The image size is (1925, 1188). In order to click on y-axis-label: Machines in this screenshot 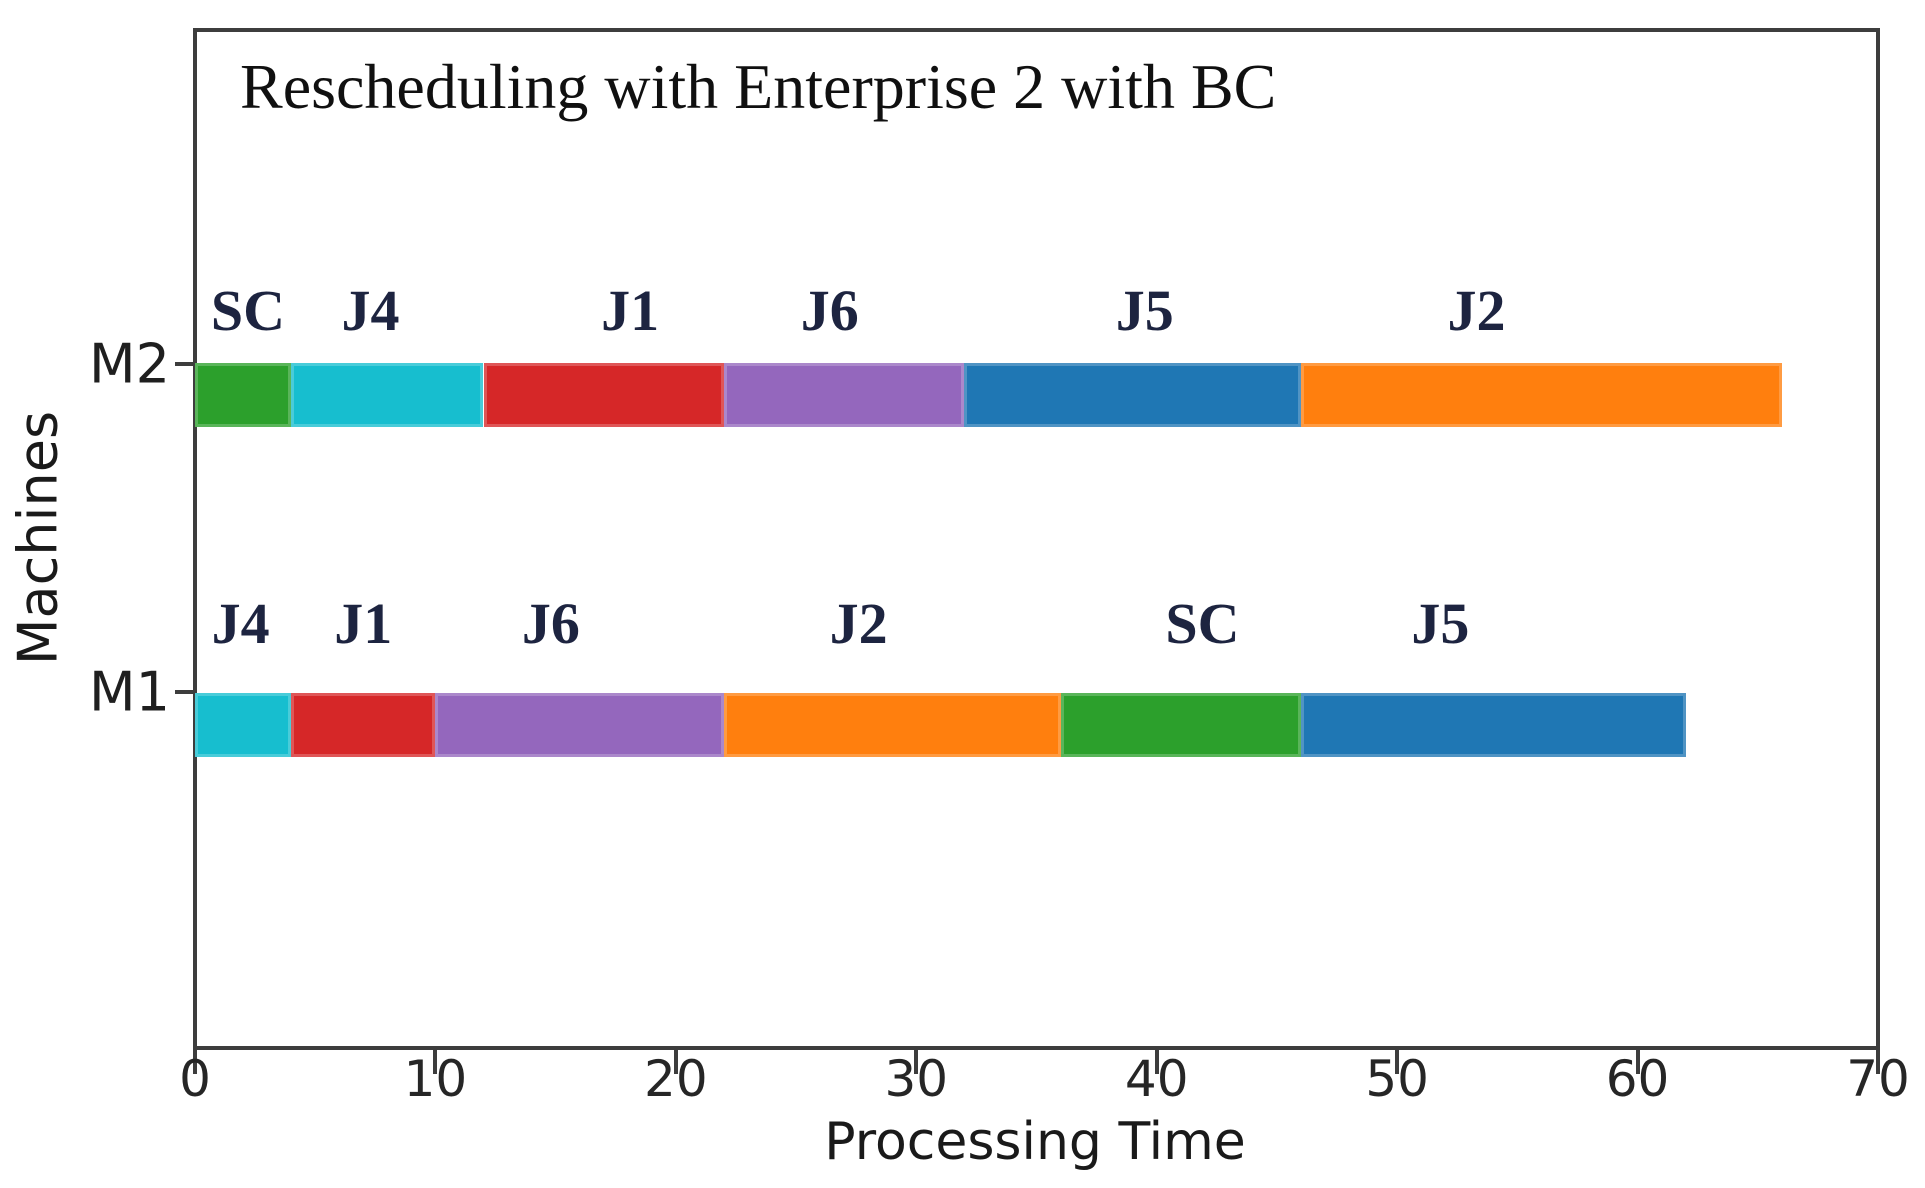, I will do `click(38, 538)`.